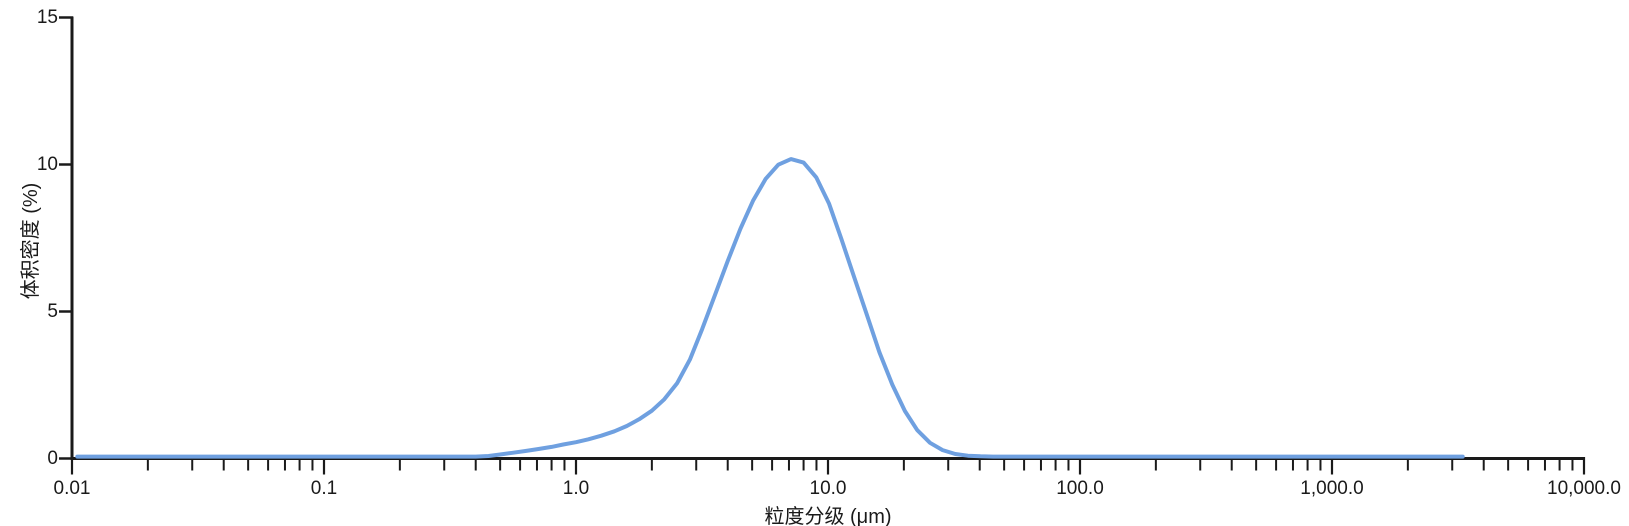  What do you see at coordinates (72, 488) in the screenshot?
I see `x-tick-label: 0.01` at bounding box center [72, 488].